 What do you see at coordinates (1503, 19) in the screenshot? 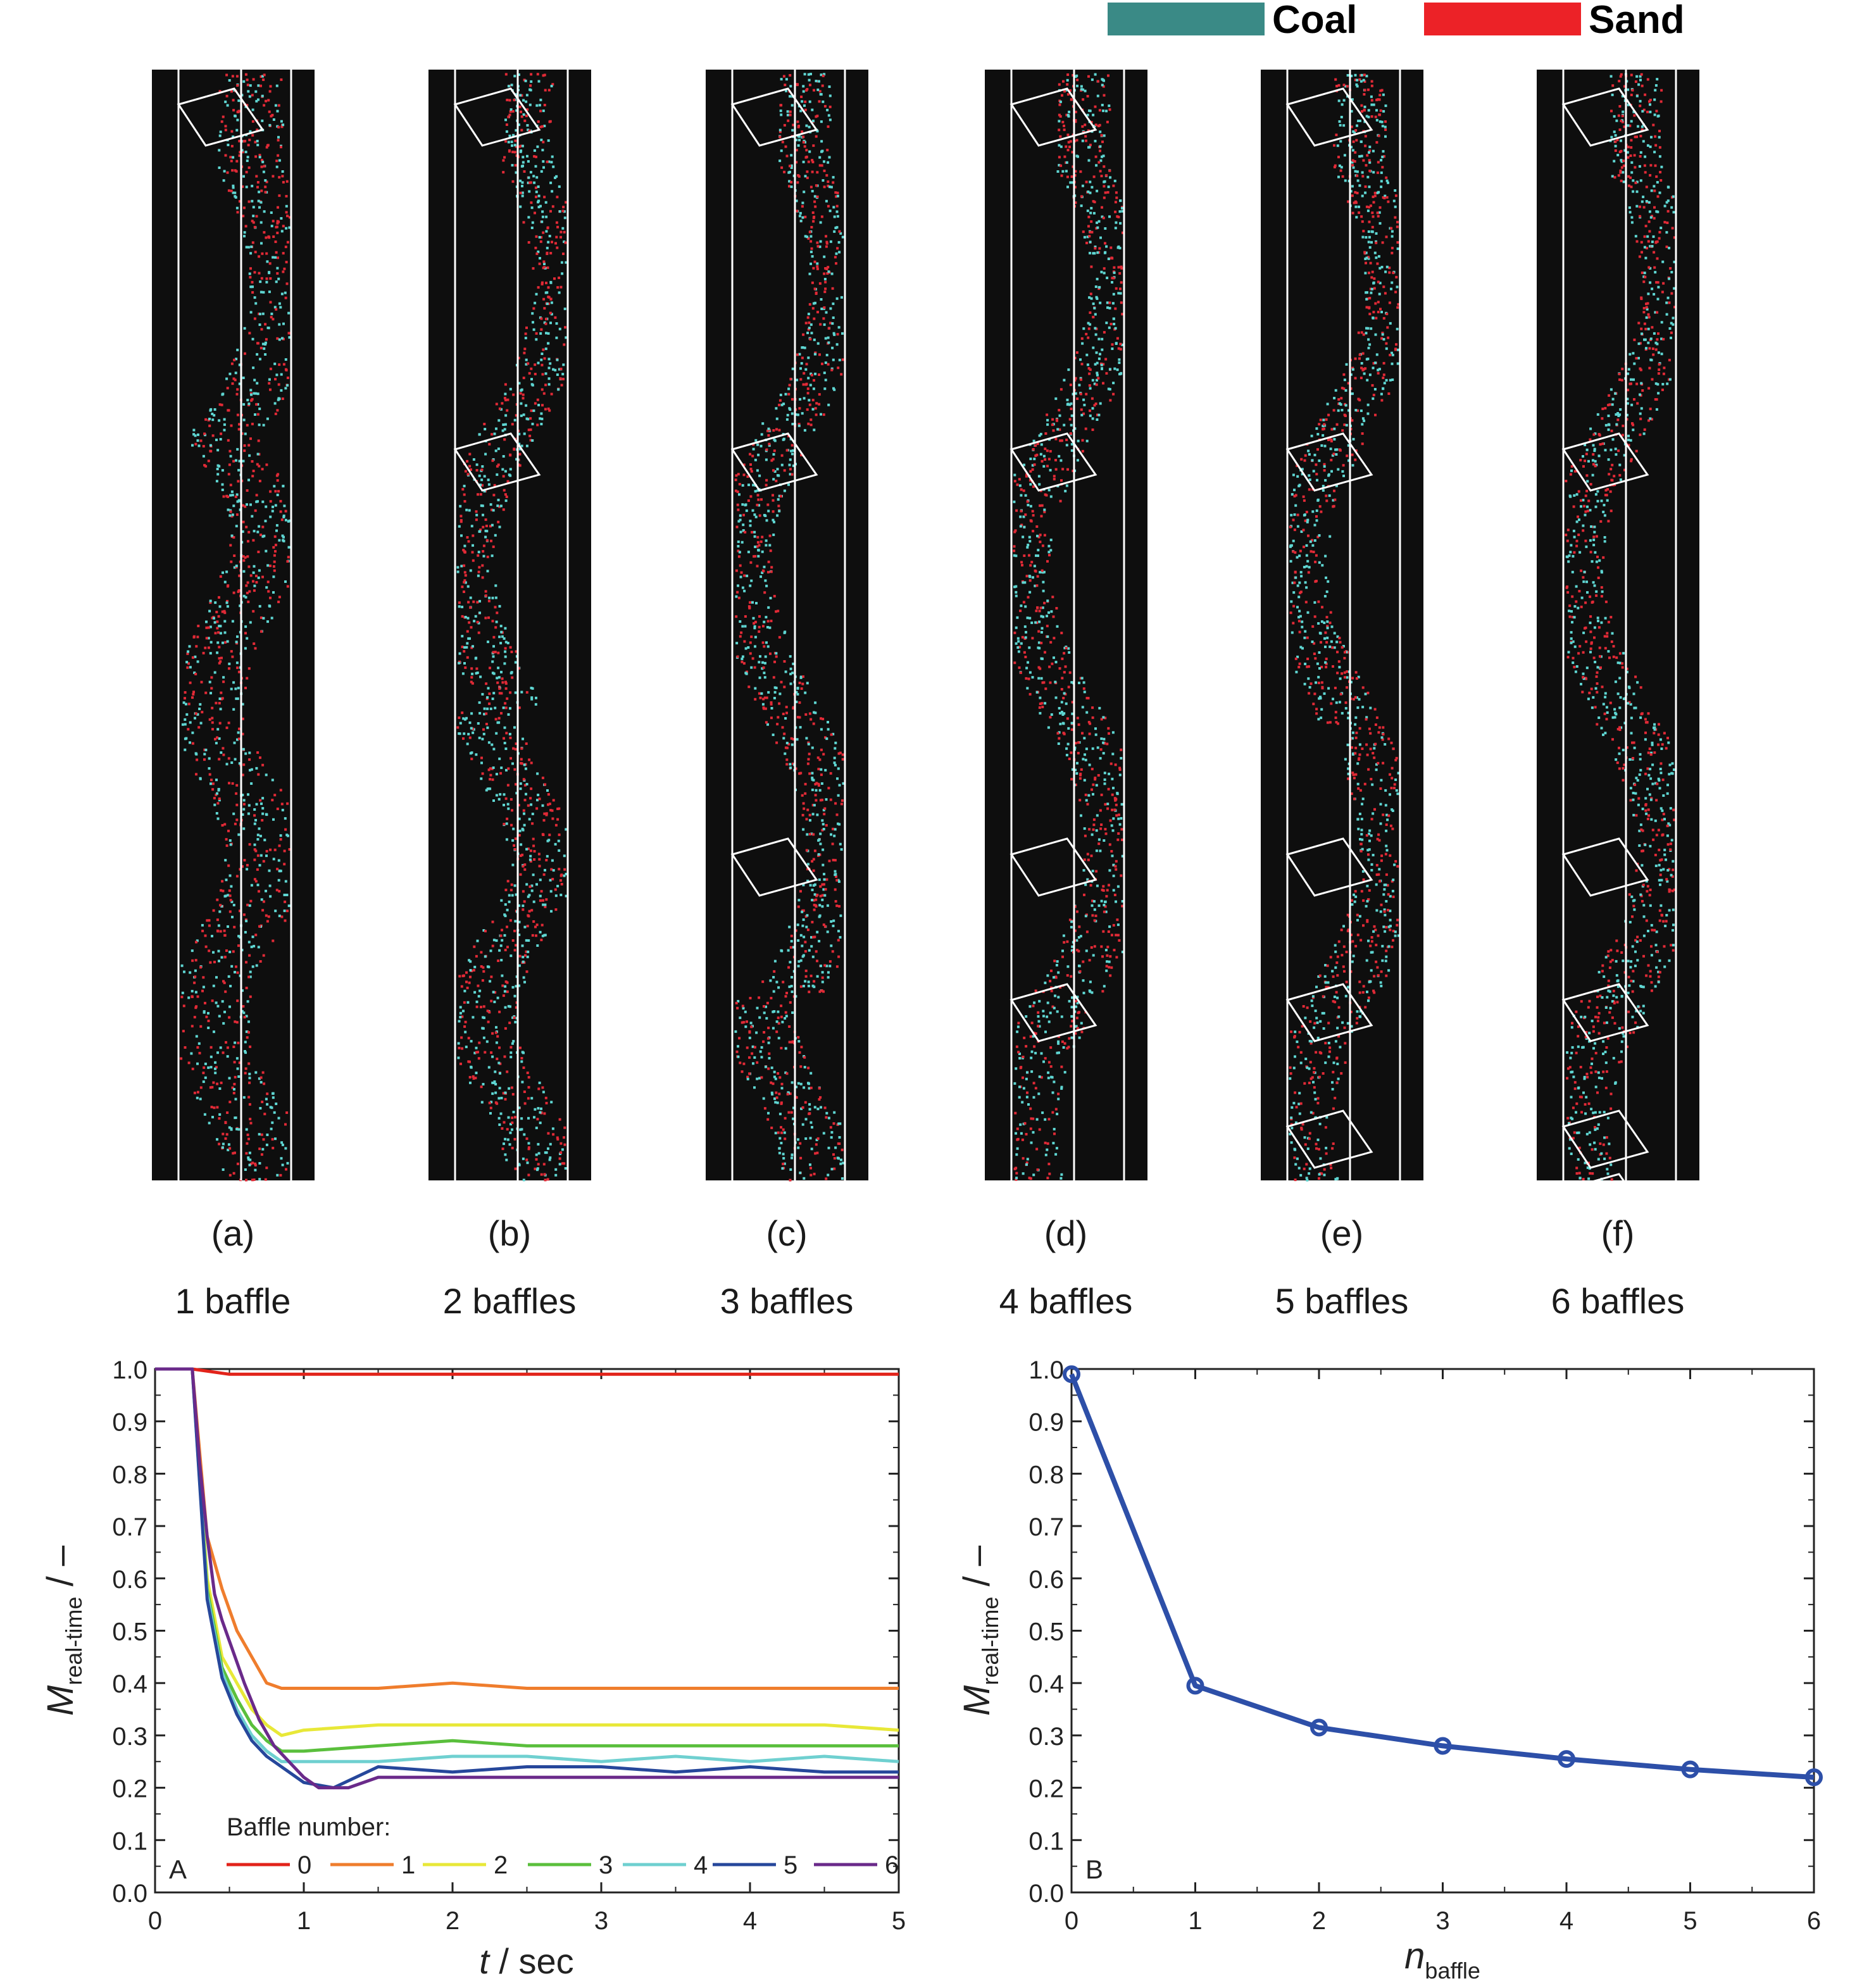
I see `sand-legend-swatch` at bounding box center [1503, 19].